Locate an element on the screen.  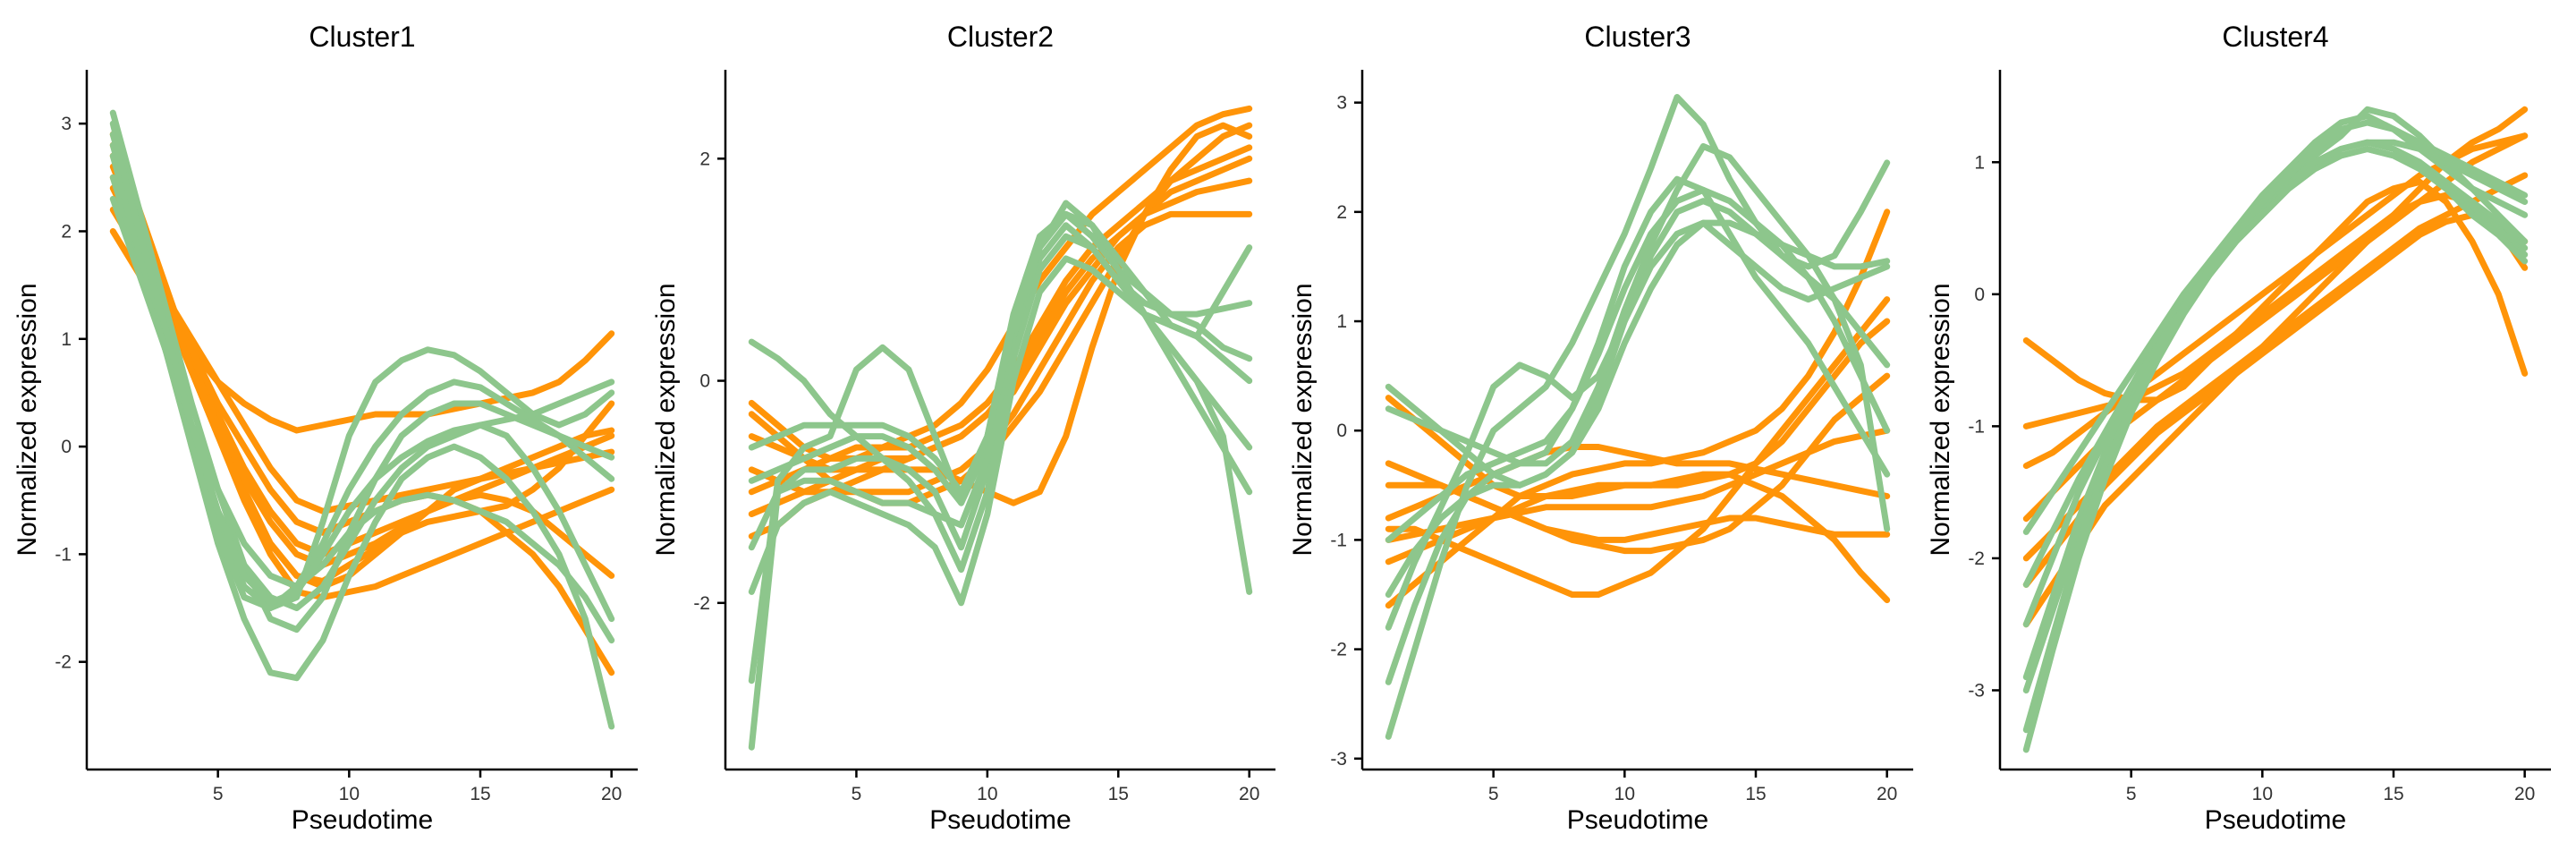
chart-title: Cluster4 is located at coordinates (2275, 37).